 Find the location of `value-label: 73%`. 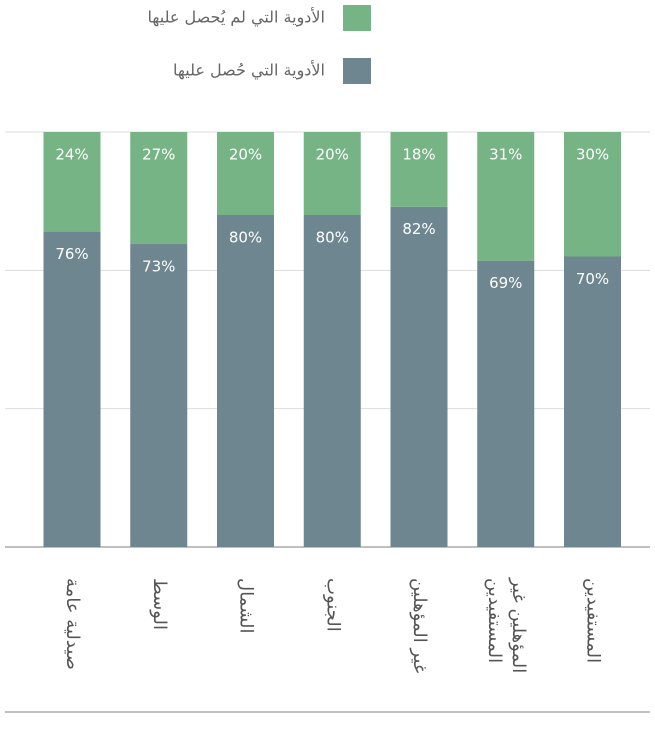

value-label: 73% is located at coordinates (158, 267).